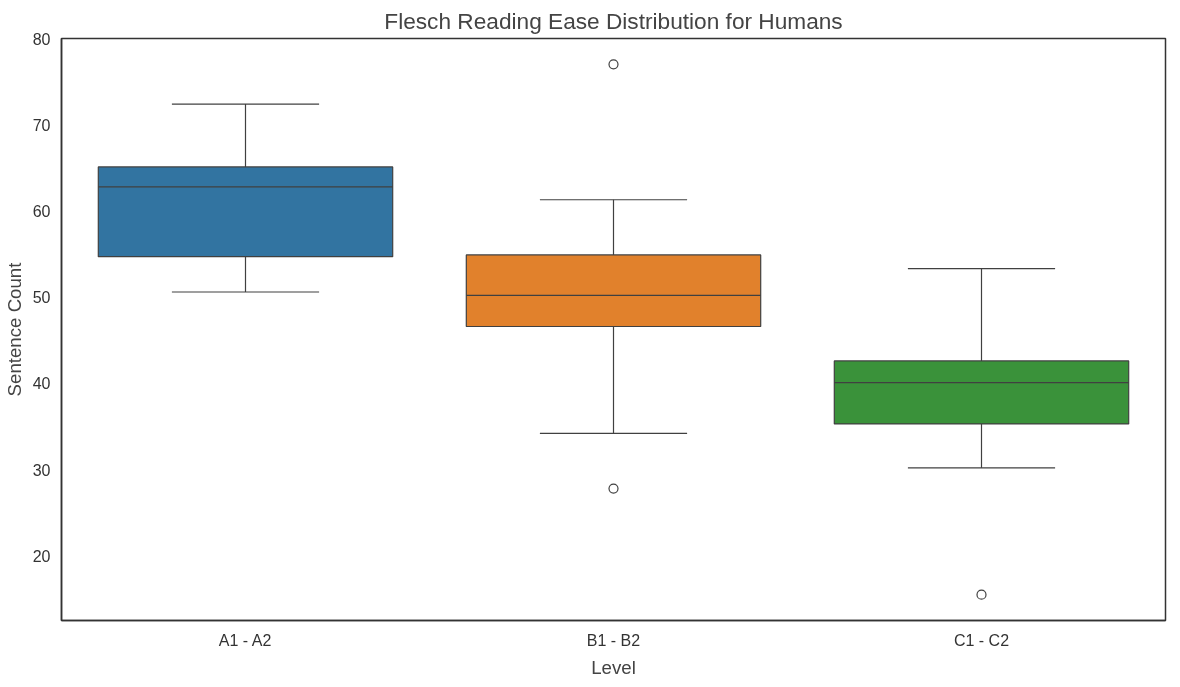 The height and width of the screenshot is (687, 1180). Describe the element at coordinates (41, 470) in the screenshot. I see `y-tick-label: 30` at that location.